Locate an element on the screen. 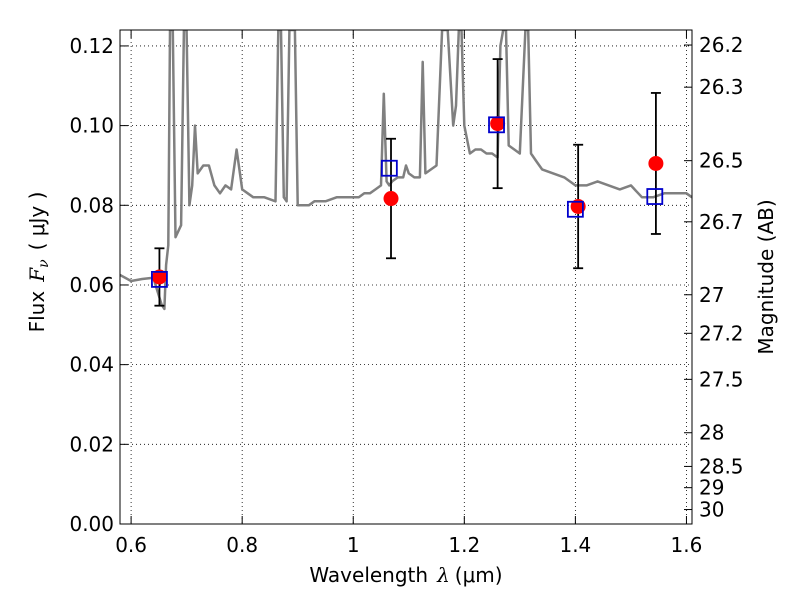  x-tick-label: 1.6 is located at coordinates (687, 545).